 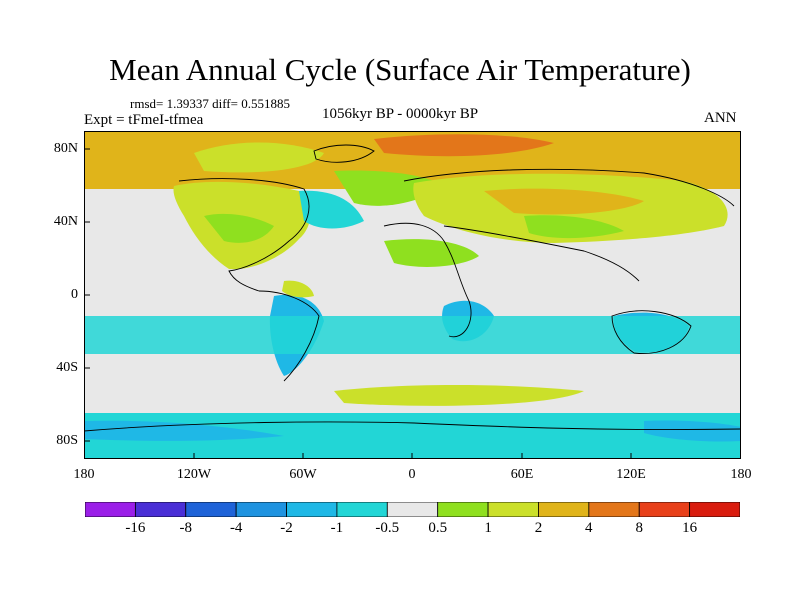 I want to click on coastline-eurasia-north, so click(x=569, y=187).